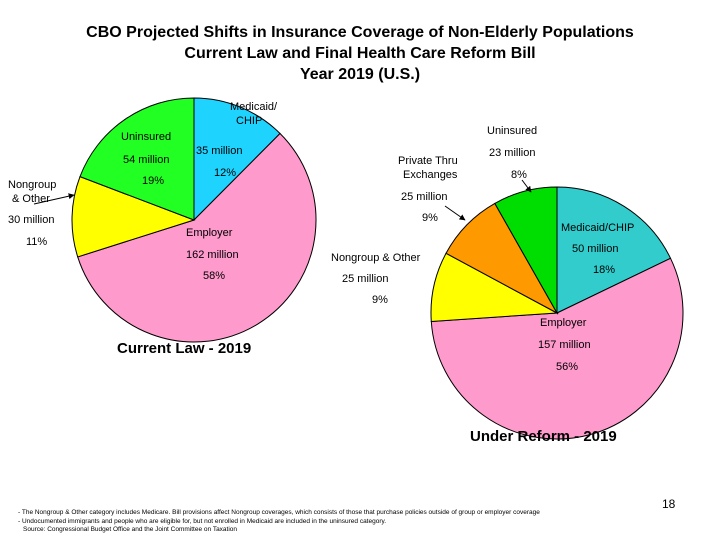  Describe the element at coordinates (54, 199) in the screenshot. I see `current-nongroup-arrow` at that location.